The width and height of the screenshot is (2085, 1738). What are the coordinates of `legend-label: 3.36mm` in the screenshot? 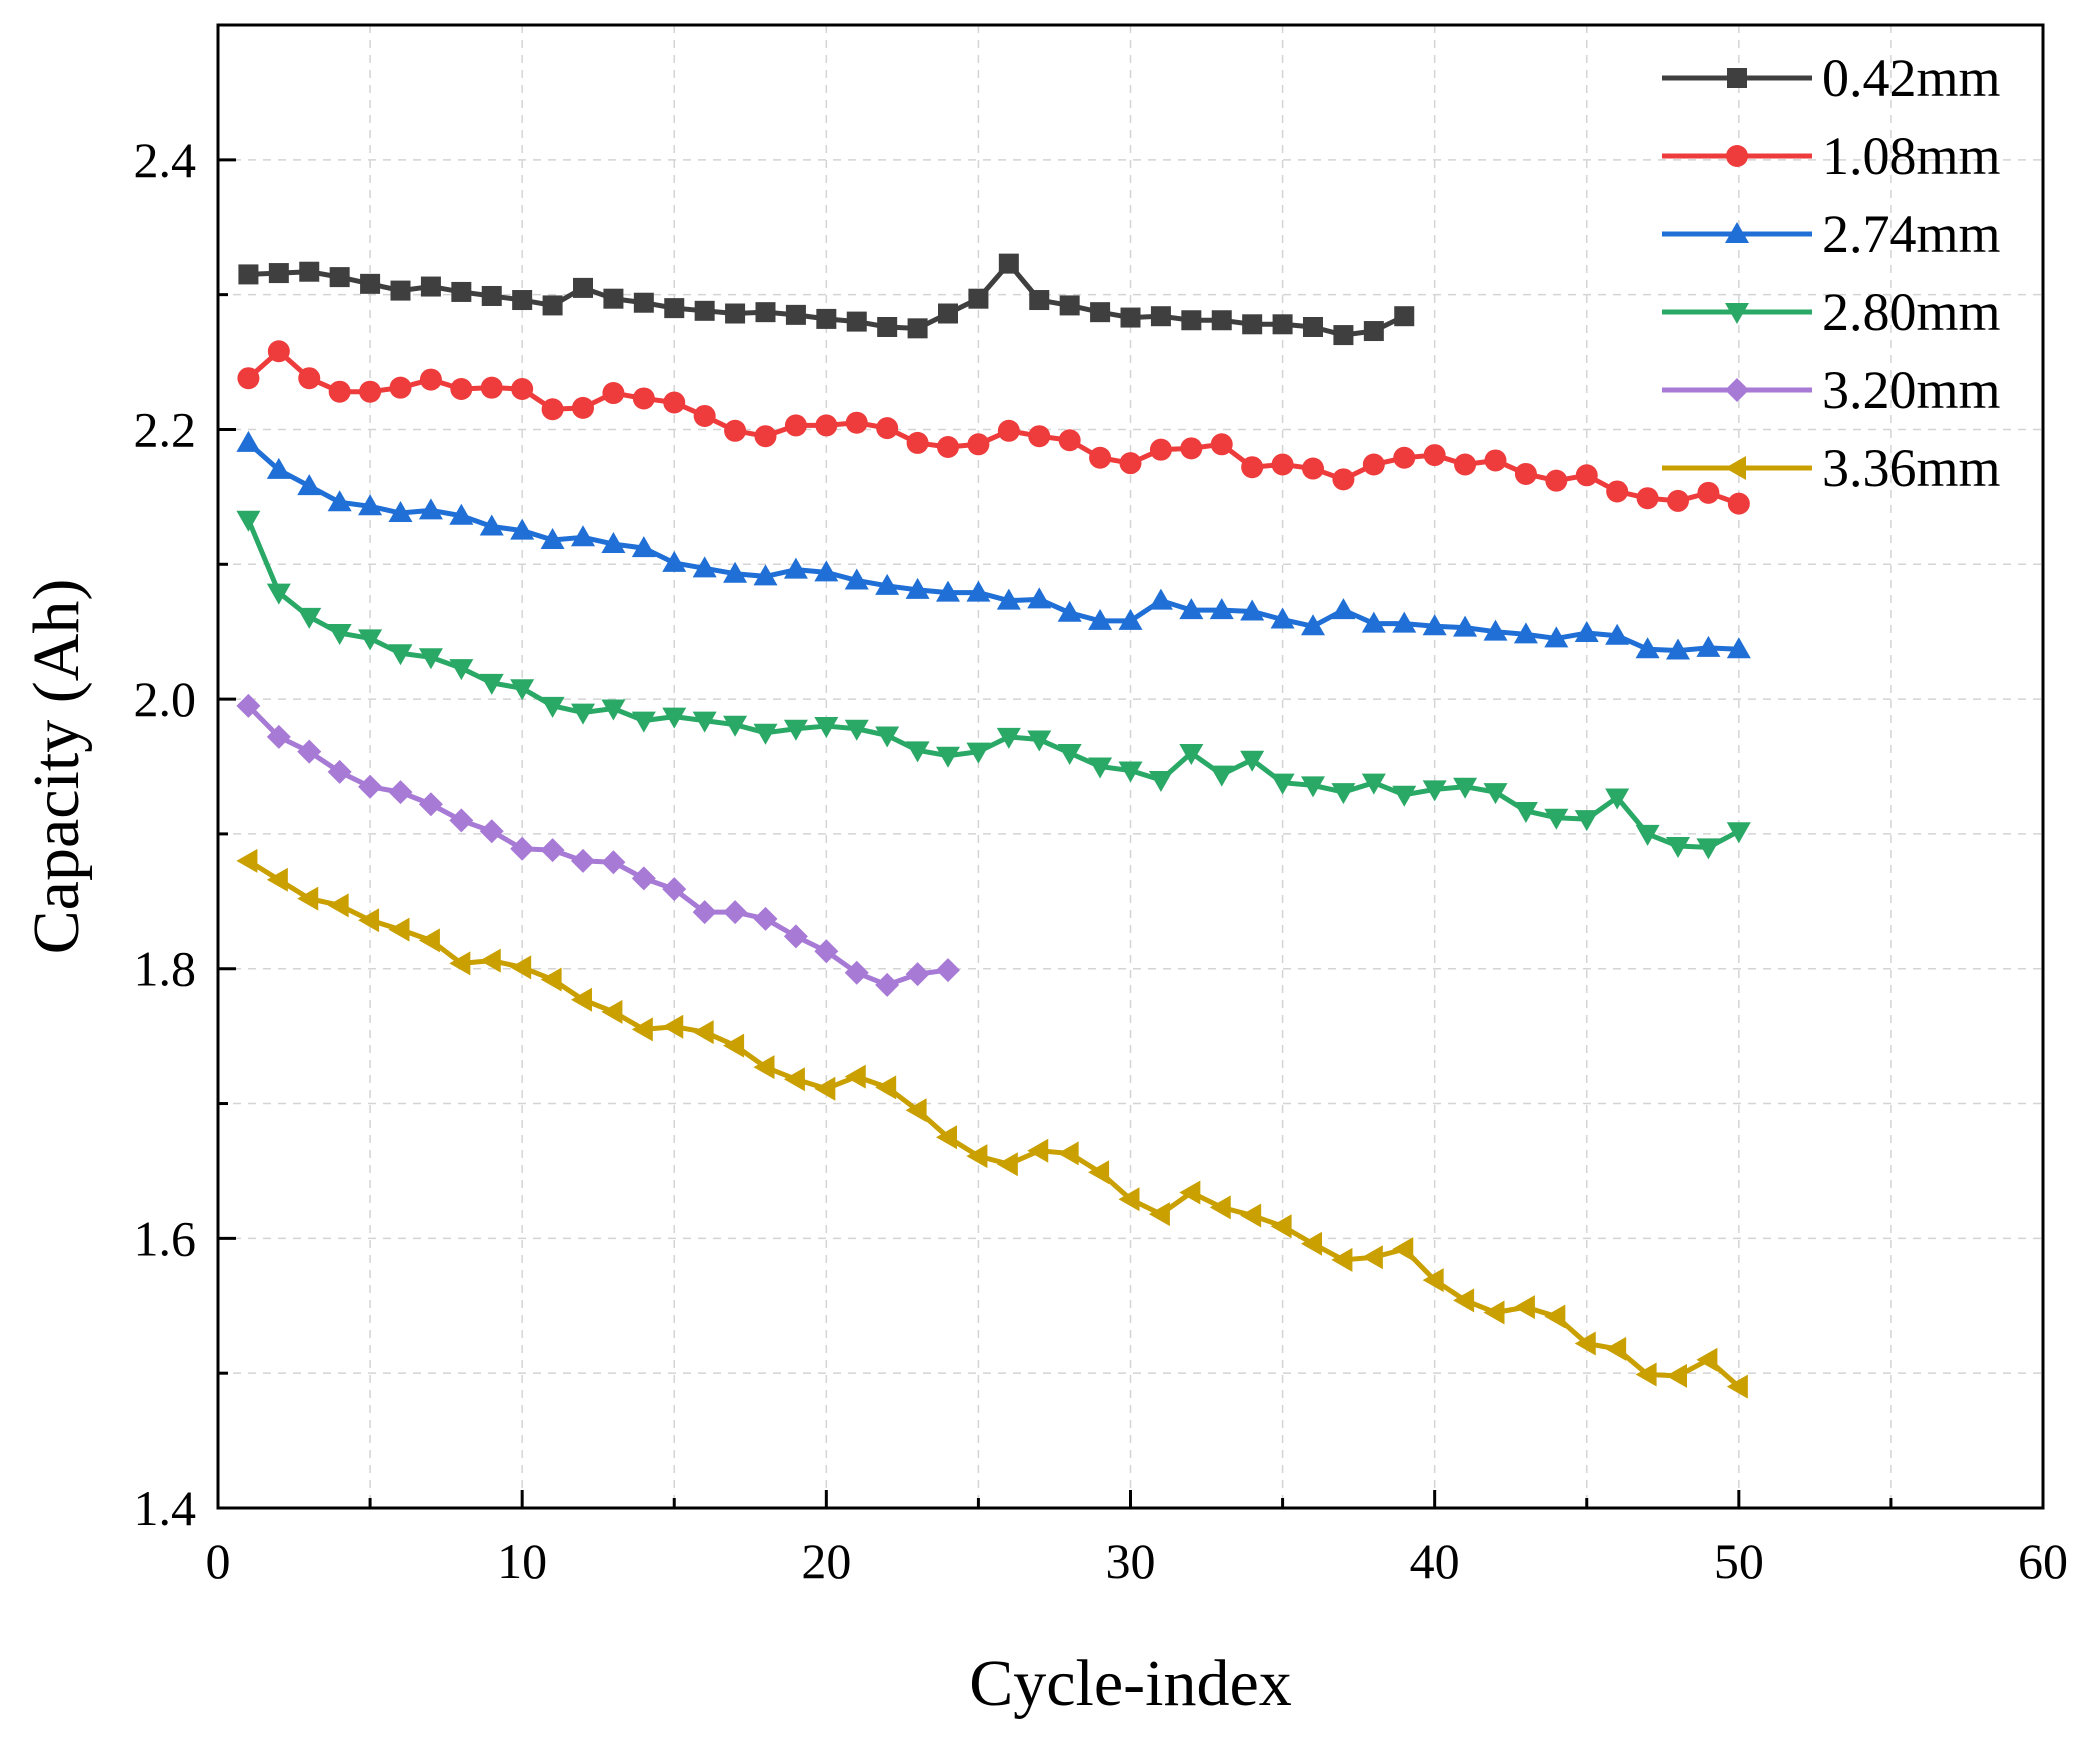 It's located at (1911, 468).